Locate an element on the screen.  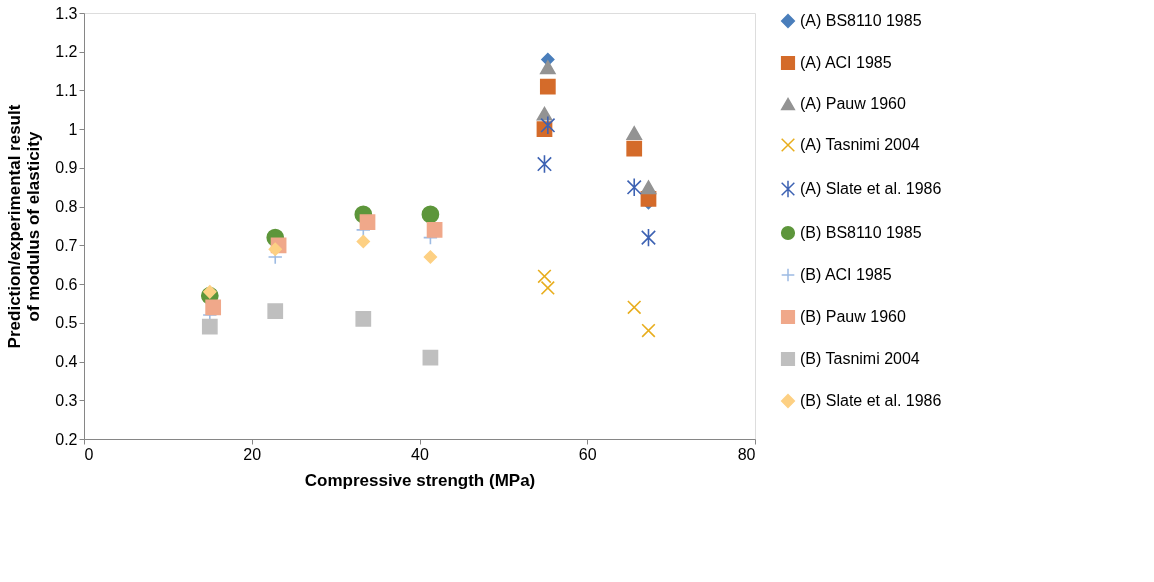
legend-label: (A) BS8110 1985 is located at coordinates (861, 20).